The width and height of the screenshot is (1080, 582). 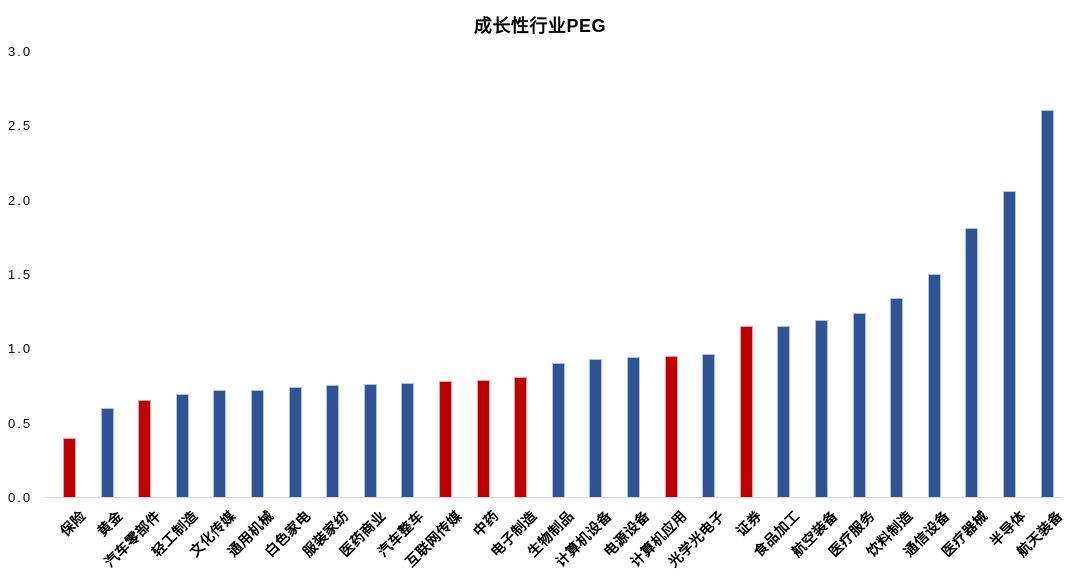 What do you see at coordinates (20, 423) in the screenshot?
I see `y-tick-label: 0.5` at bounding box center [20, 423].